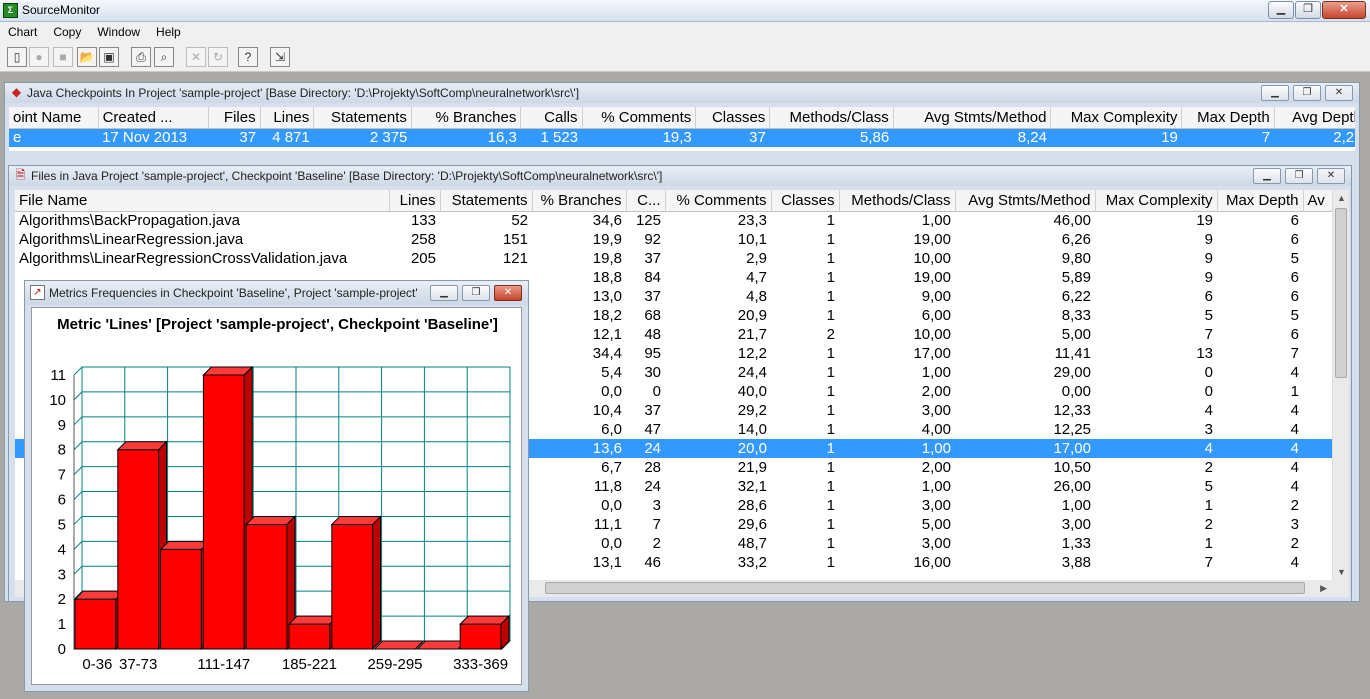  Describe the element at coordinates (897, 277) in the screenshot. I see `table-cell: 19,00` at that location.